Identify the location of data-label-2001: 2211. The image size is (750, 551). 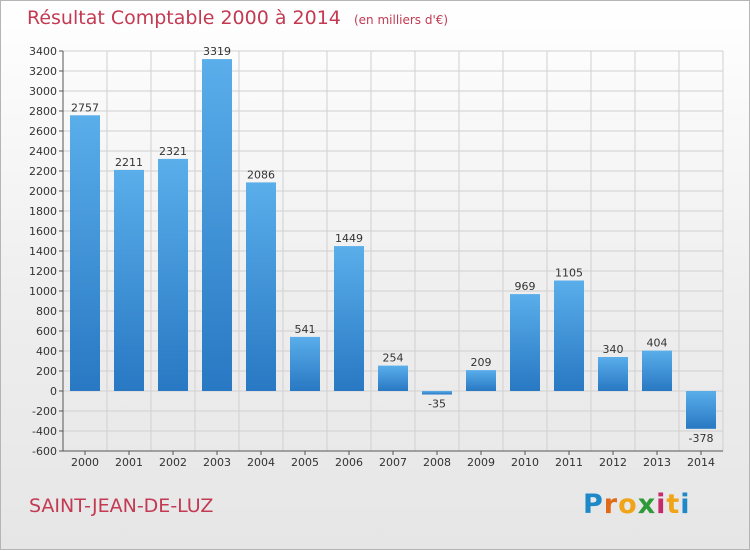
(129, 162).